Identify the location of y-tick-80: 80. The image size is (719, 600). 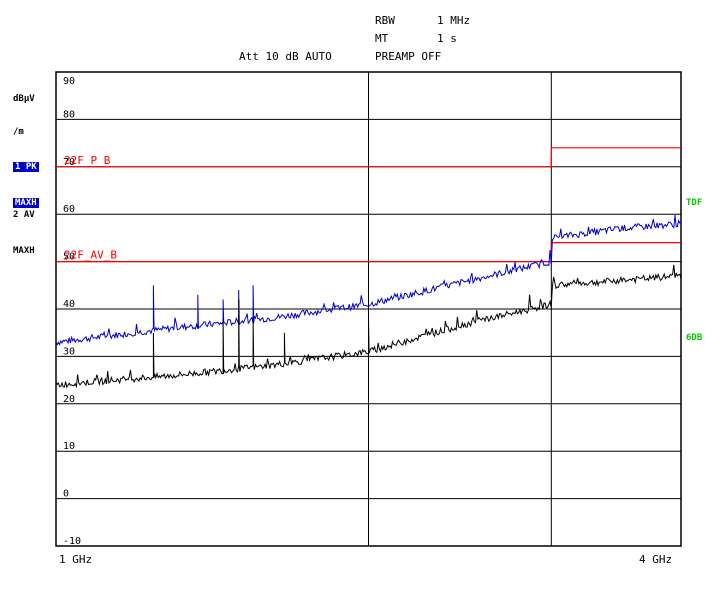
(69, 114).